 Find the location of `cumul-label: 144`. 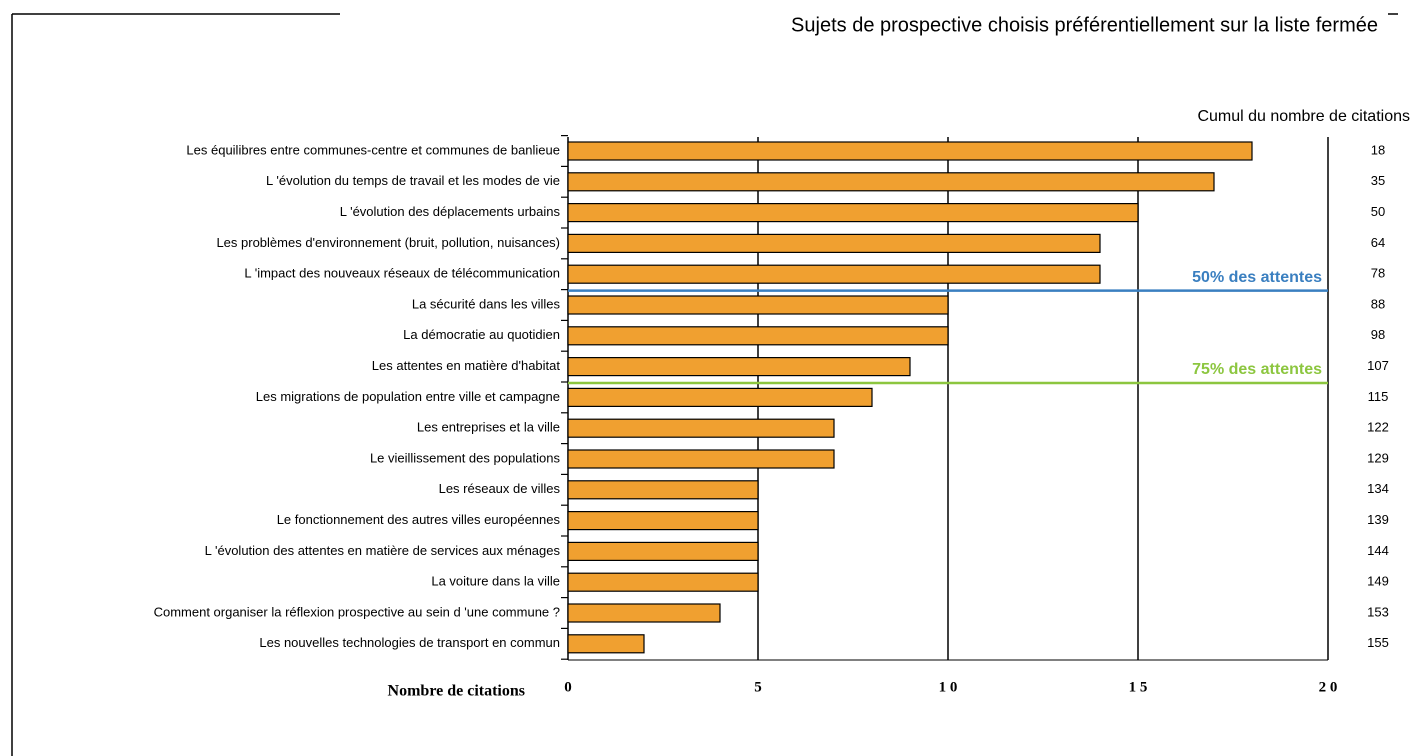

cumul-label: 144 is located at coordinates (1378, 550).